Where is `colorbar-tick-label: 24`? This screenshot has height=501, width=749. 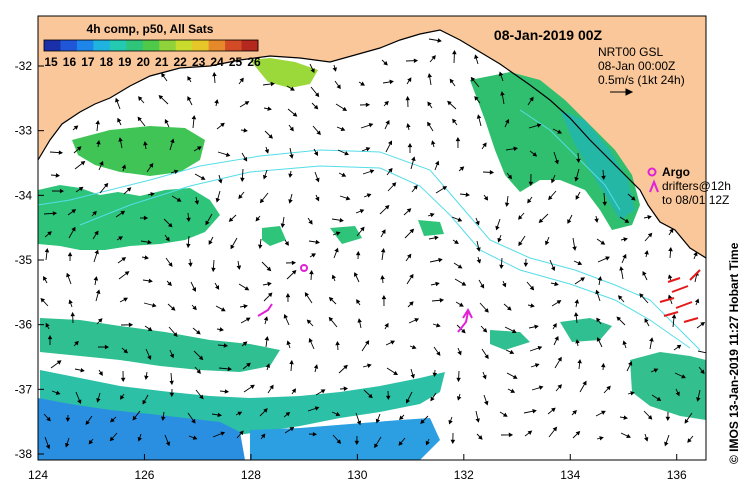
colorbar-tick-label: 24 is located at coordinates (217, 62).